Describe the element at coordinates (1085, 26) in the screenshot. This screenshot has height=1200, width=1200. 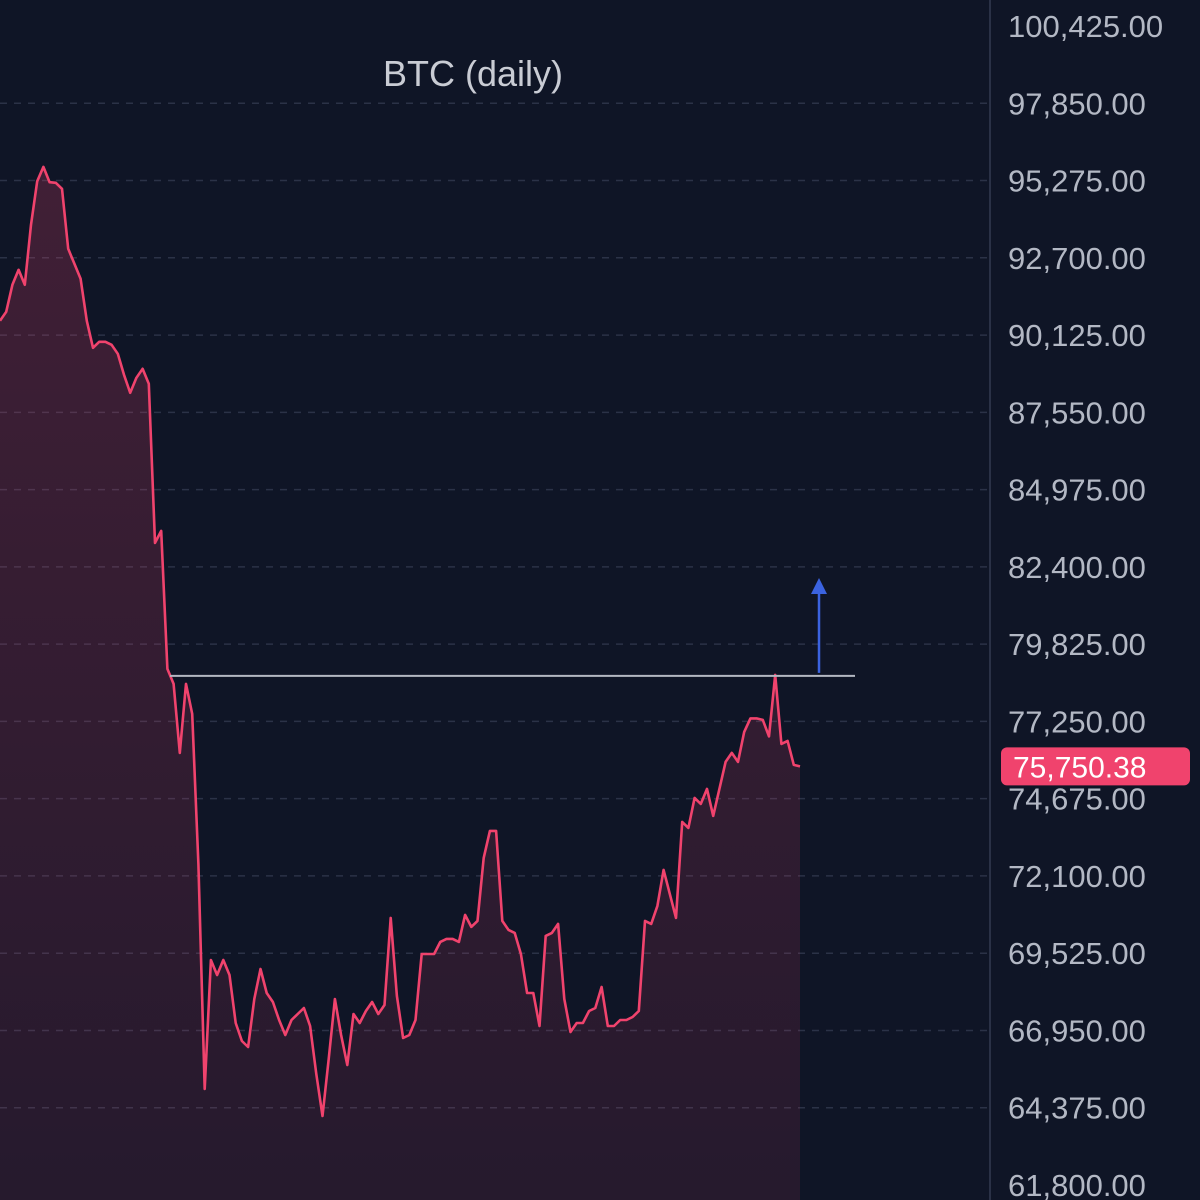
I see `y-tick-label: 100,425.00` at that location.